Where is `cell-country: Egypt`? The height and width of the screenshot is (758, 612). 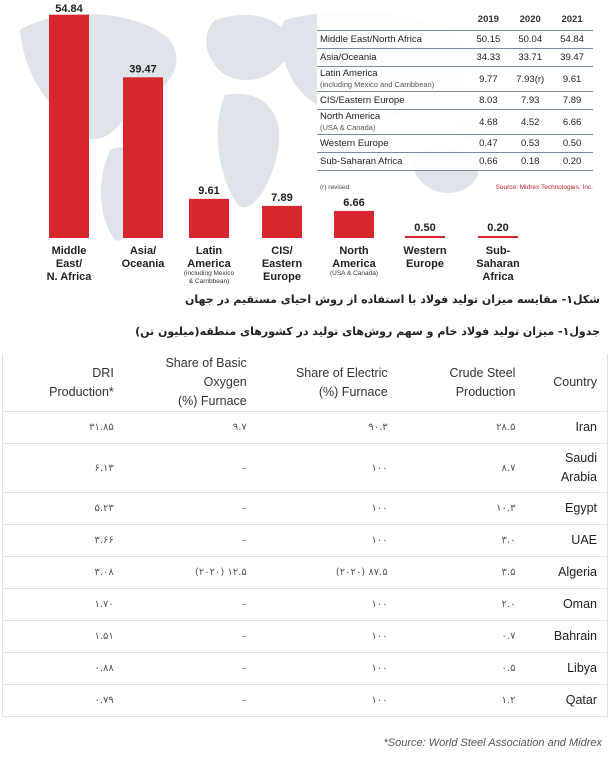
cell-country: Egypt is located at coordinates (567, 508).